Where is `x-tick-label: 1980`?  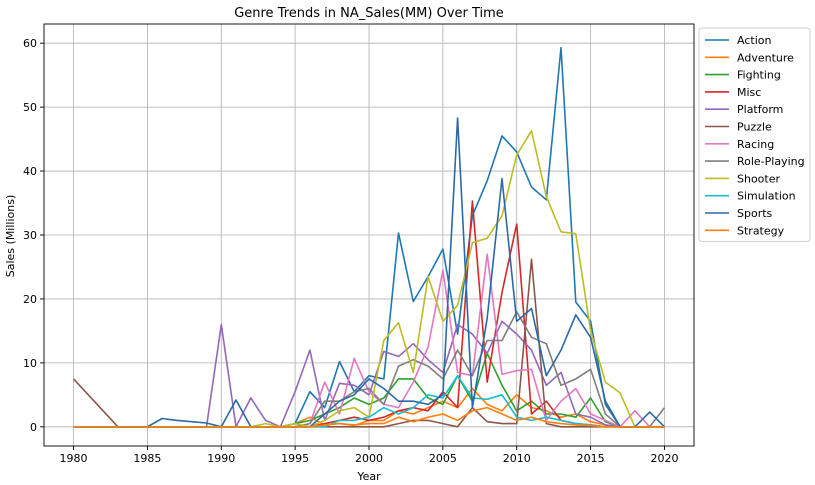 x-tick-label: 1980 is located at coordinates (74, 458).